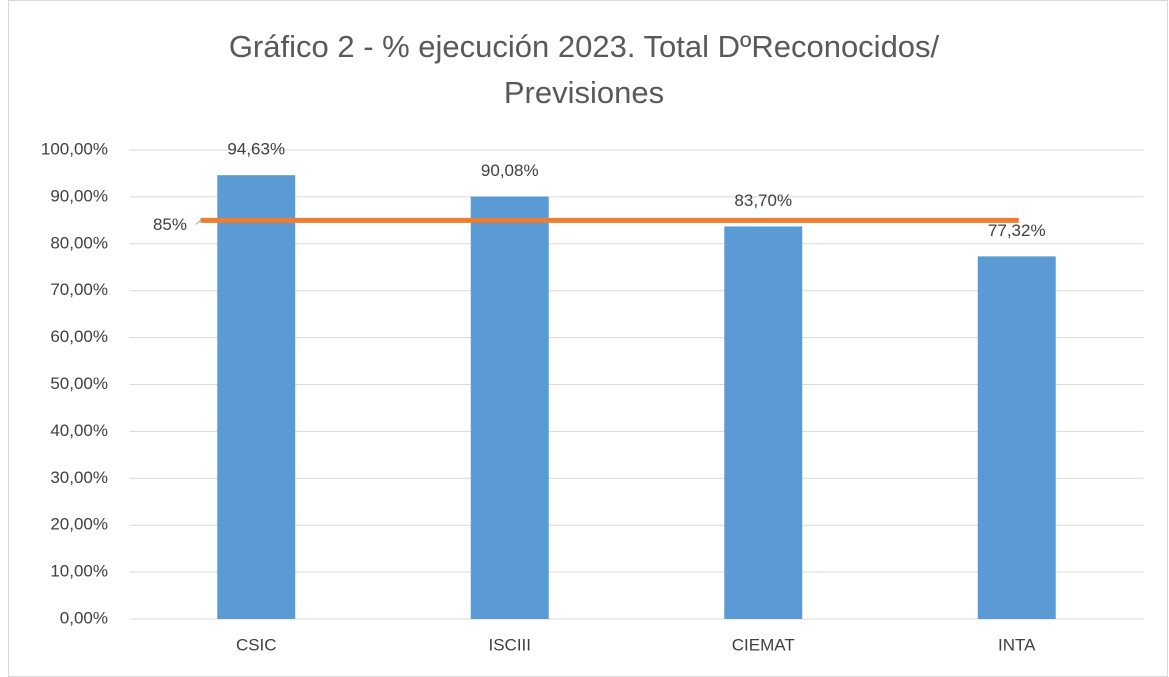 This screenshot has height=677, width=1169. I want to click on y-tick-label: 70,00%, so click(79, 289).